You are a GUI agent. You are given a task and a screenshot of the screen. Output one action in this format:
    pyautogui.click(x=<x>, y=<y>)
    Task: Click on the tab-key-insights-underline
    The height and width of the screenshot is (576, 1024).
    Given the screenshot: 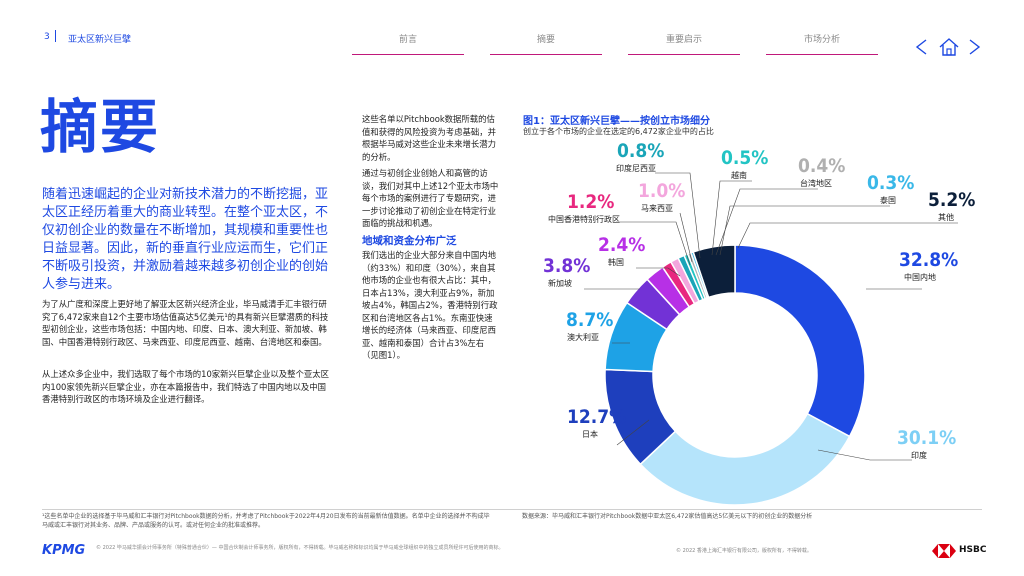 What is the action you would take?
    pyautogui.click(x=684, y=54)
    